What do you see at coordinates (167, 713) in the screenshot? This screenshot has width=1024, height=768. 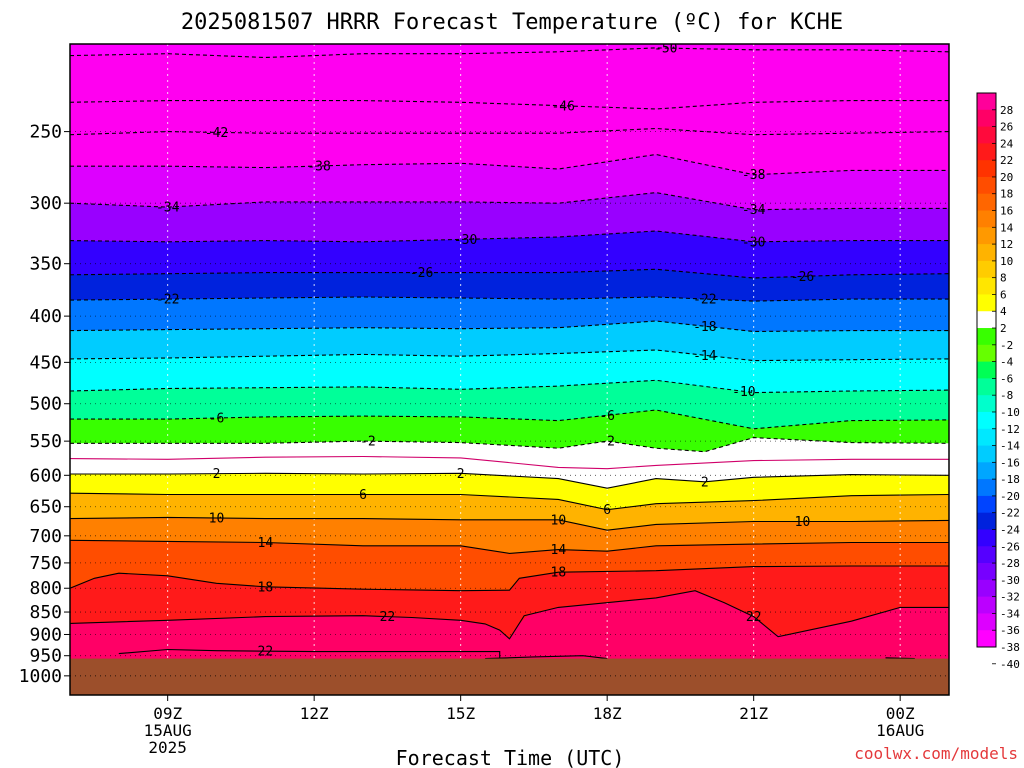 I see `x-tick-label: 09Z` at bounding box center [167, 713].